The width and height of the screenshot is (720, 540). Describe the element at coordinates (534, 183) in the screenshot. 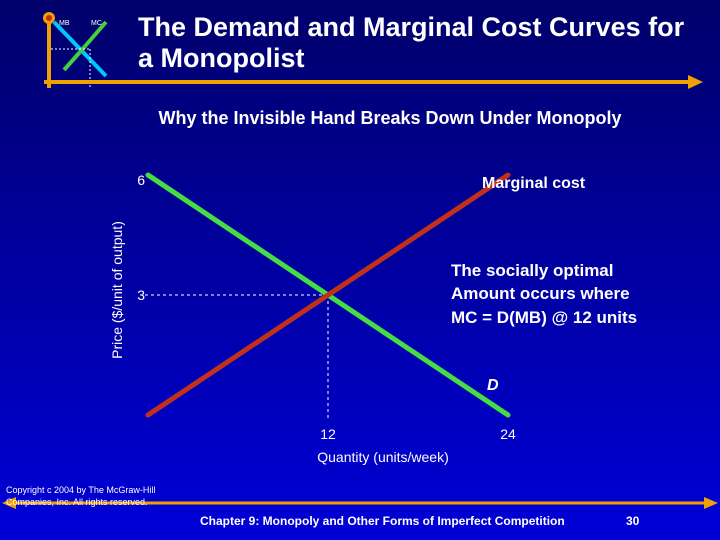

I see `marginal-cost-series-label: Marginal cost` at that location.